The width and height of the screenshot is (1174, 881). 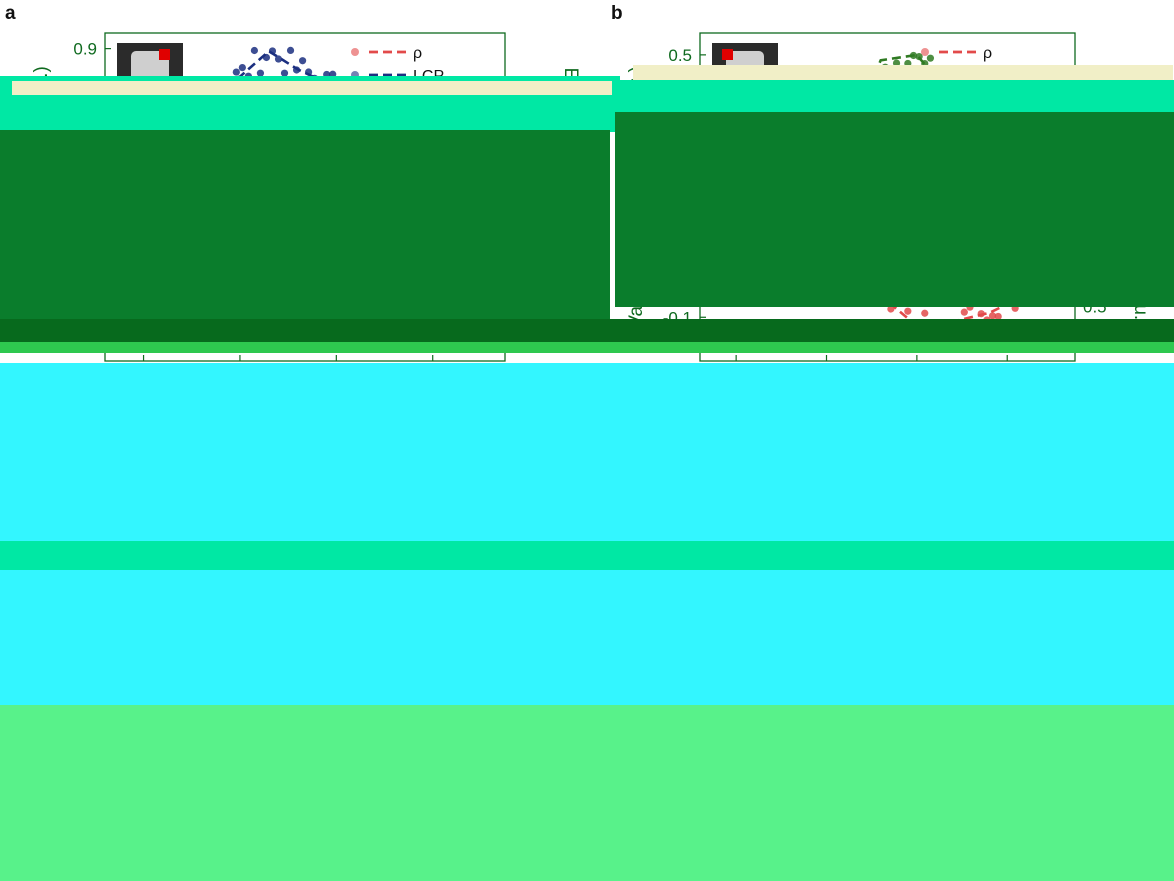 I want to click on panel-label: b, so click(x=617, y=13).